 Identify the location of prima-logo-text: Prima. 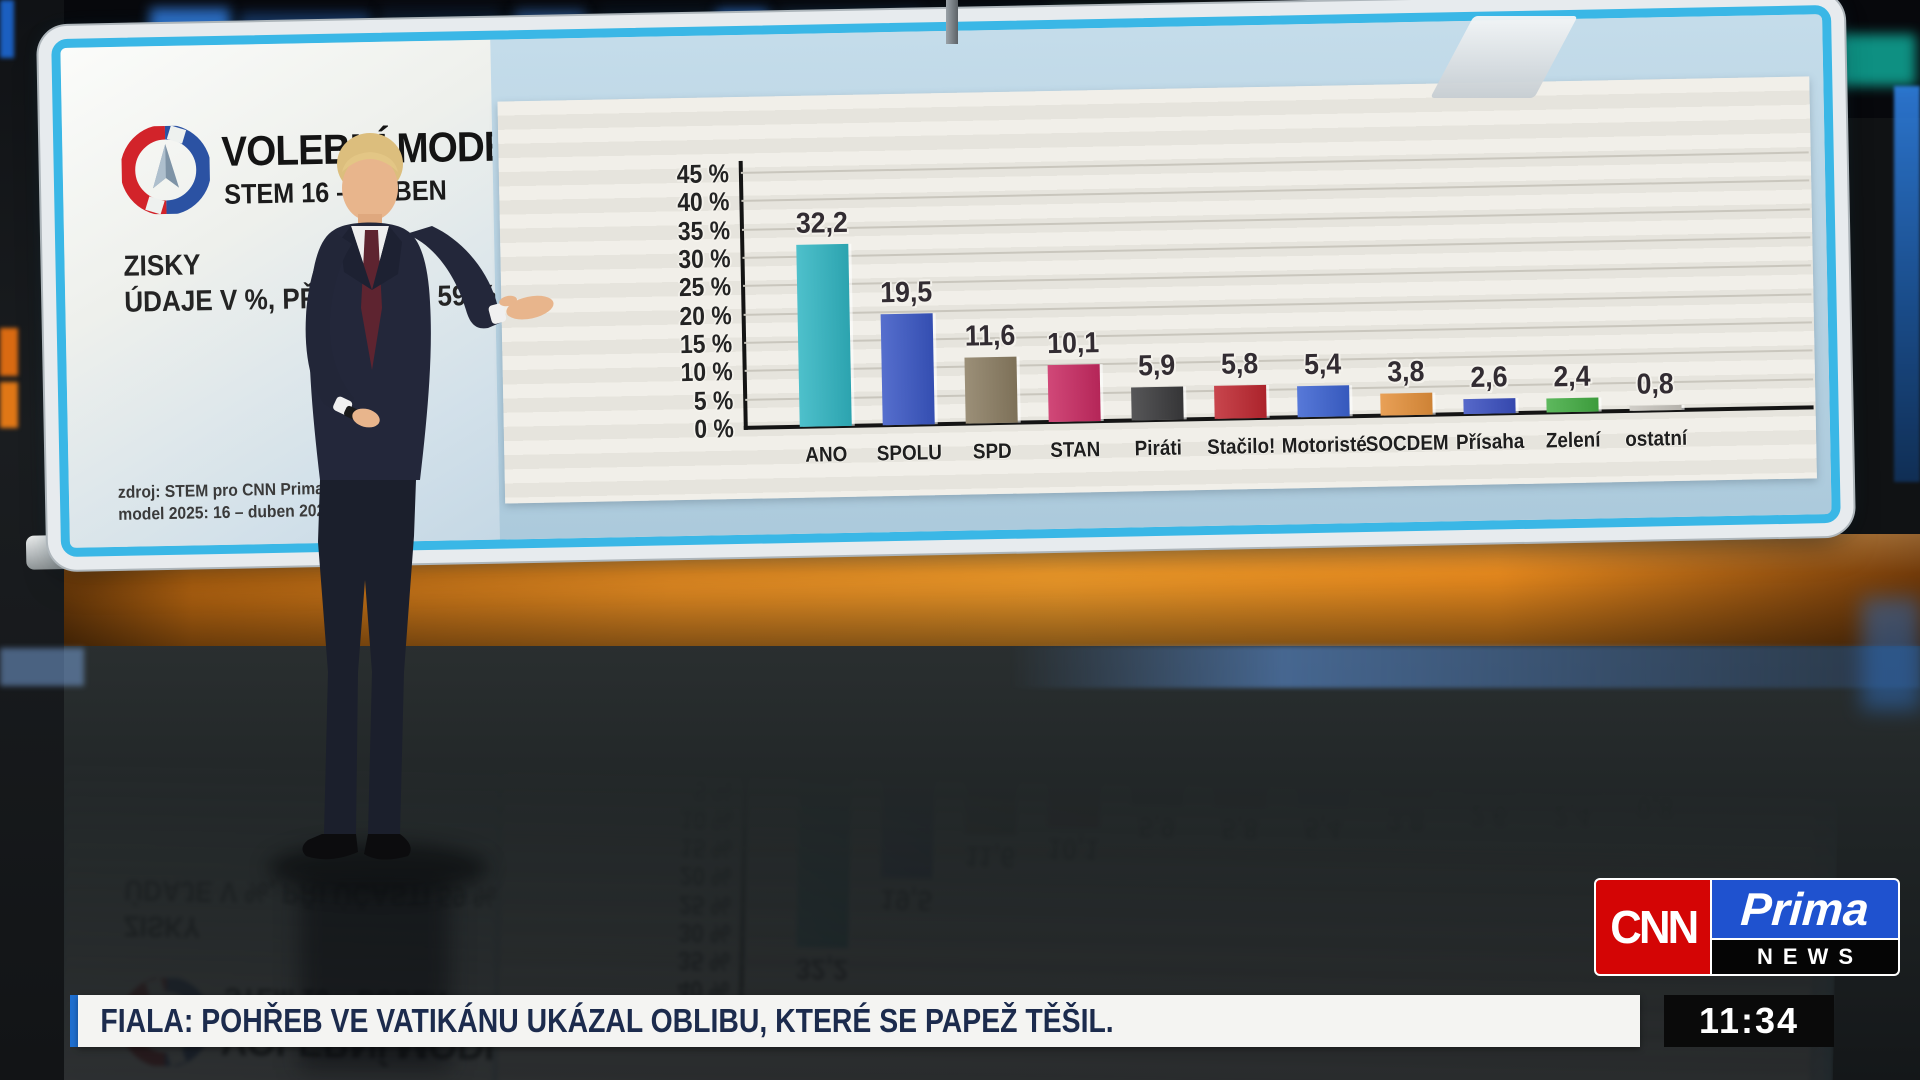
(1805, 909).